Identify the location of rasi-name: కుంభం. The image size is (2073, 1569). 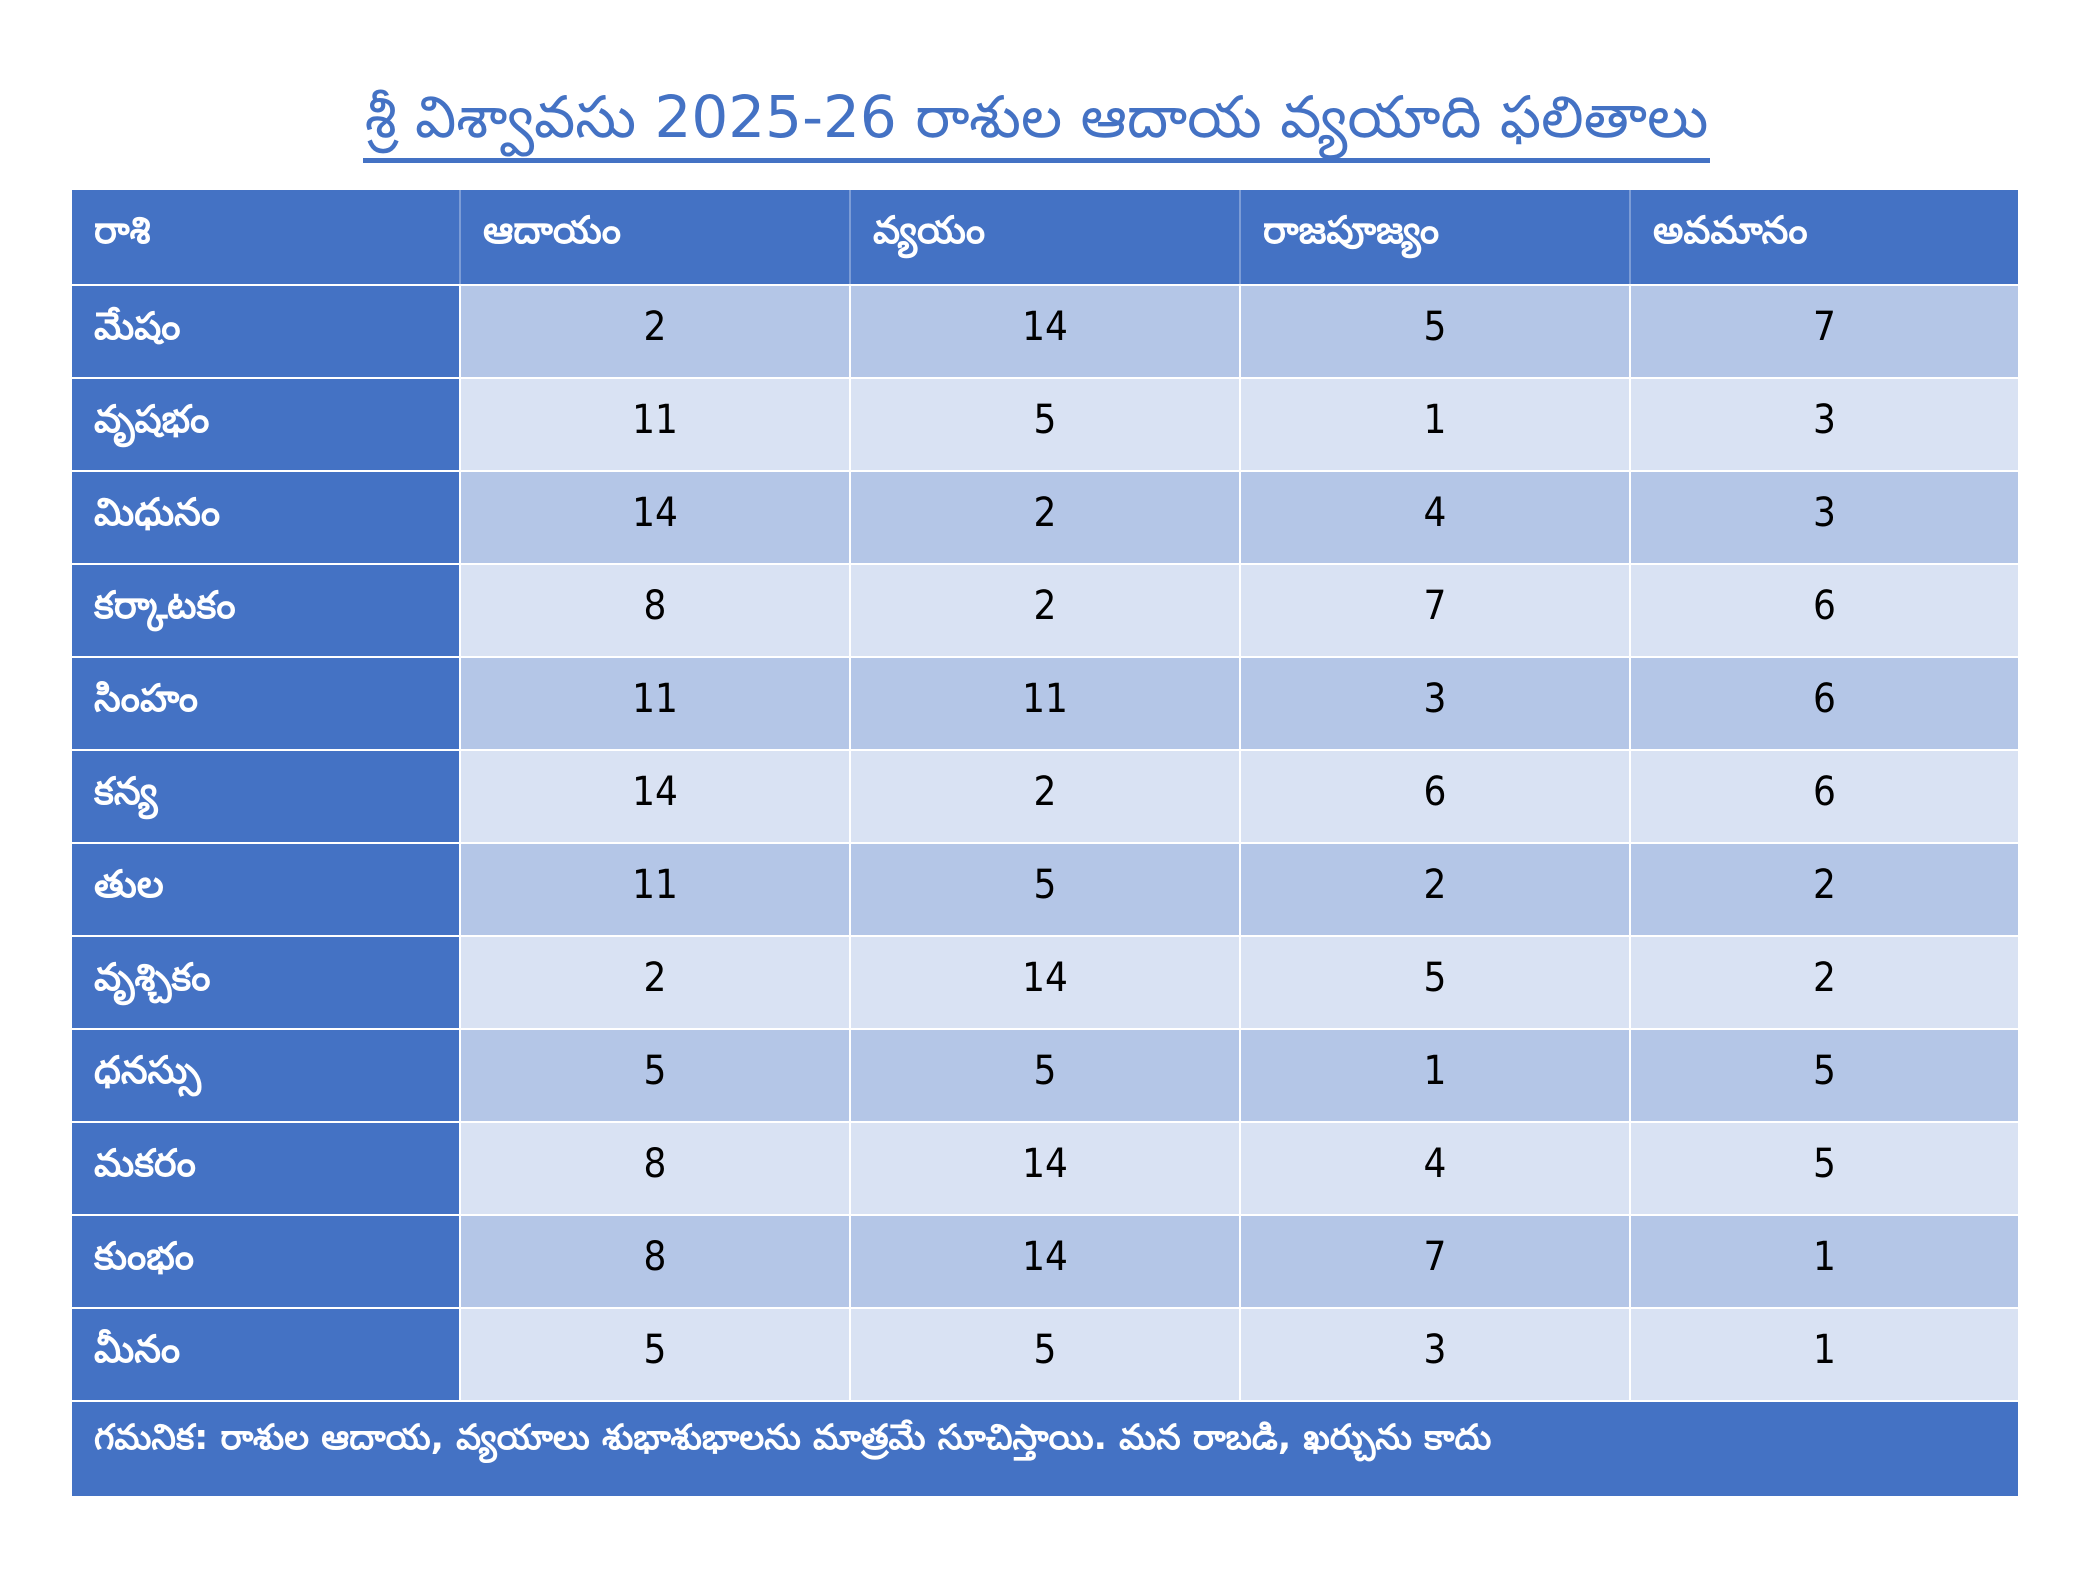
(266, 1261).